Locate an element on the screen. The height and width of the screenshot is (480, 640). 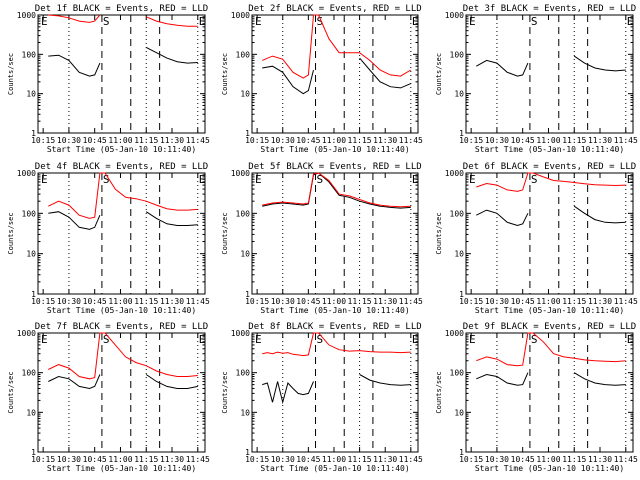
panel-5-marker-e: E is located at coordinates (258, 179).